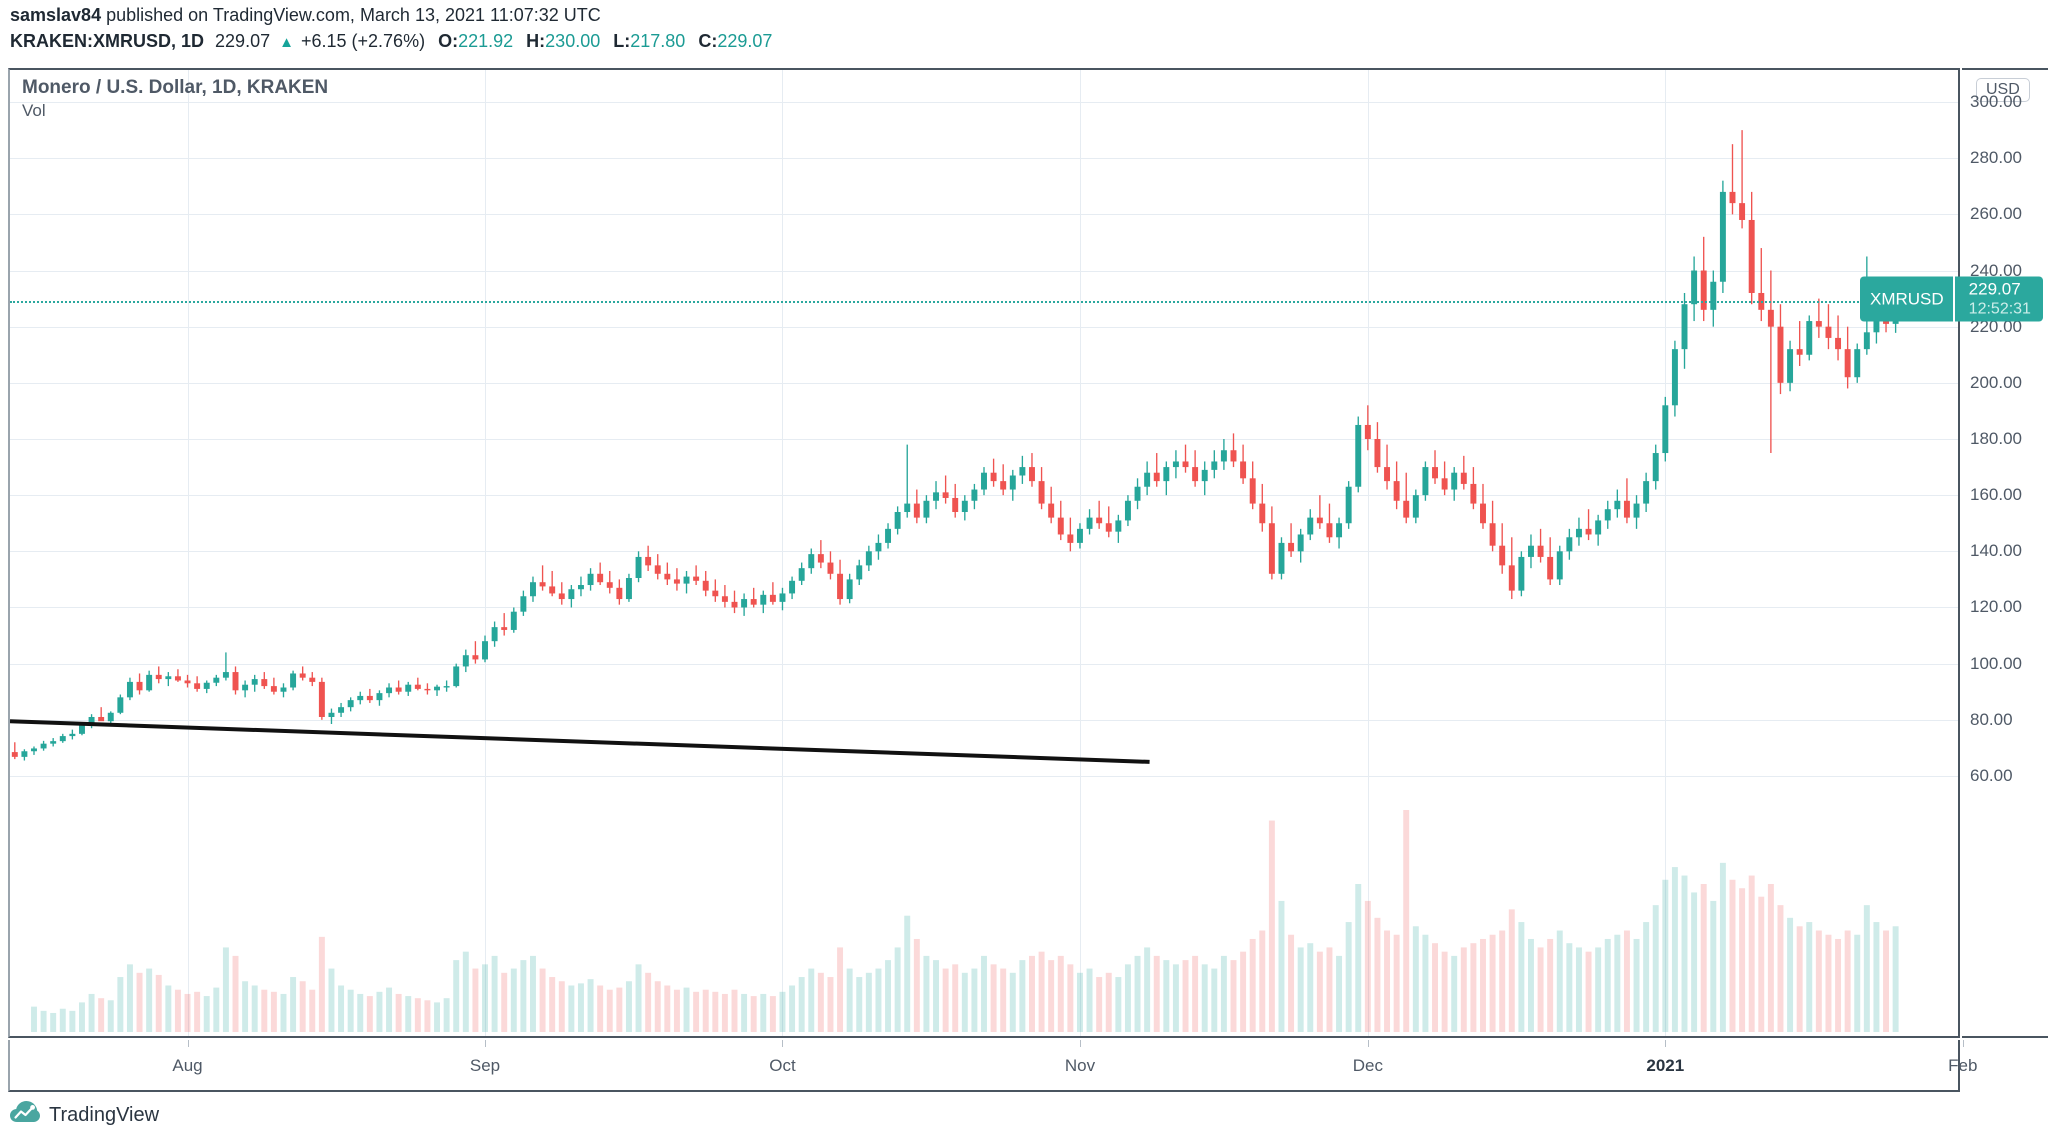  What do you see at coordinates (782, 1065) in the screenshot?
I see `time-tick-label: Oct` at bounding box center [782, 1065].